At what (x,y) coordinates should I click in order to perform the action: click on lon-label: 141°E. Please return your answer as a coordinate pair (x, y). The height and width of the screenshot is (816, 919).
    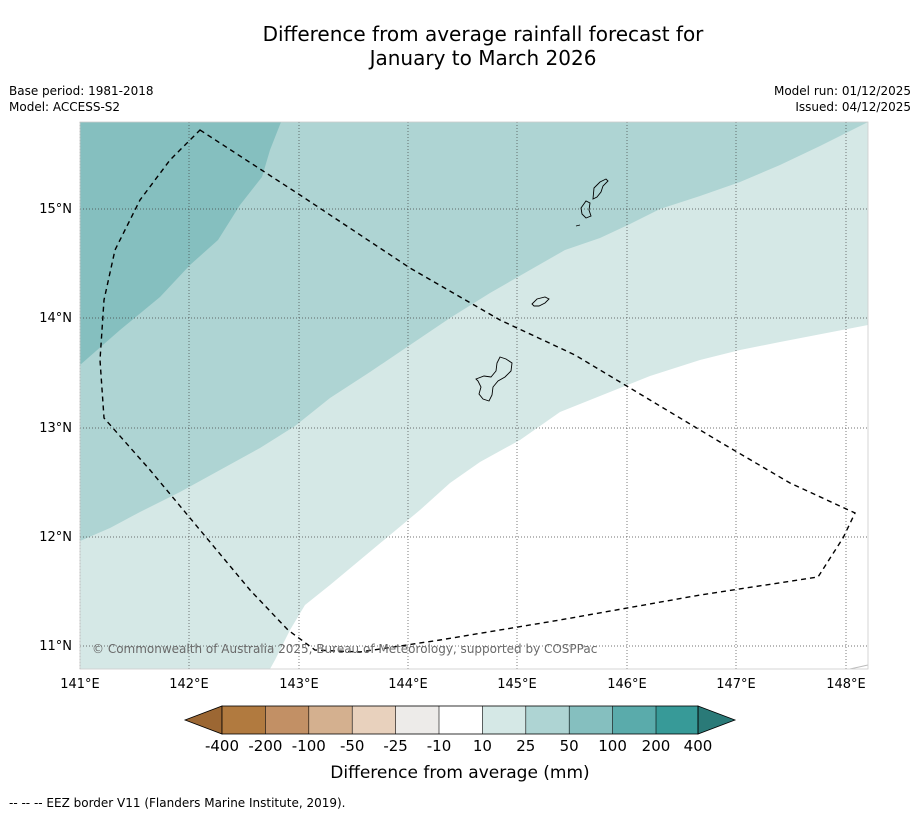
    Looking at the image, I should click on (80, 684).